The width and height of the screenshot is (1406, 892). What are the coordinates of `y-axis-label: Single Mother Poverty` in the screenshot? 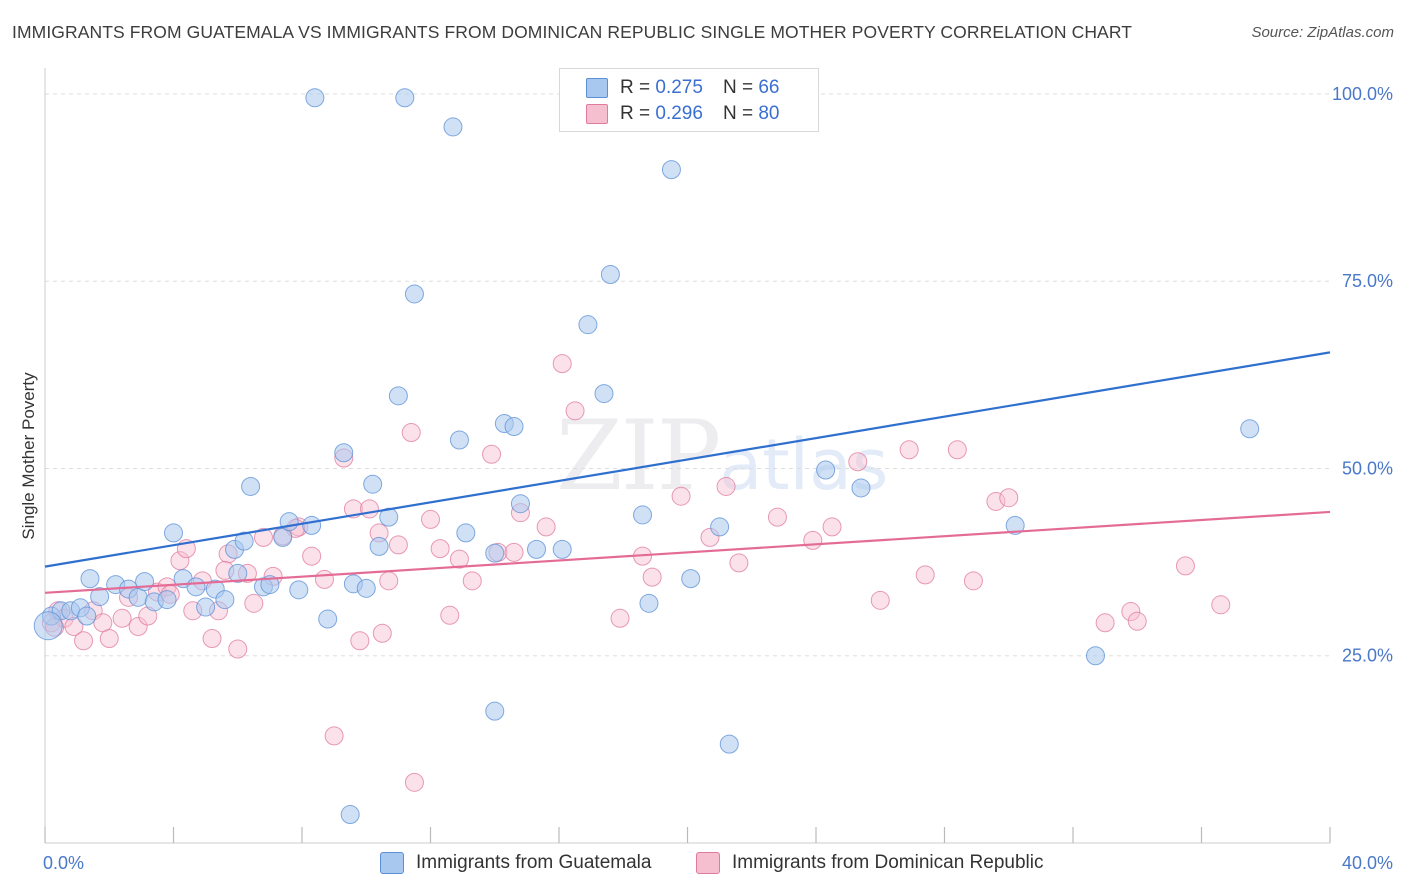 It's located at (28, 456).